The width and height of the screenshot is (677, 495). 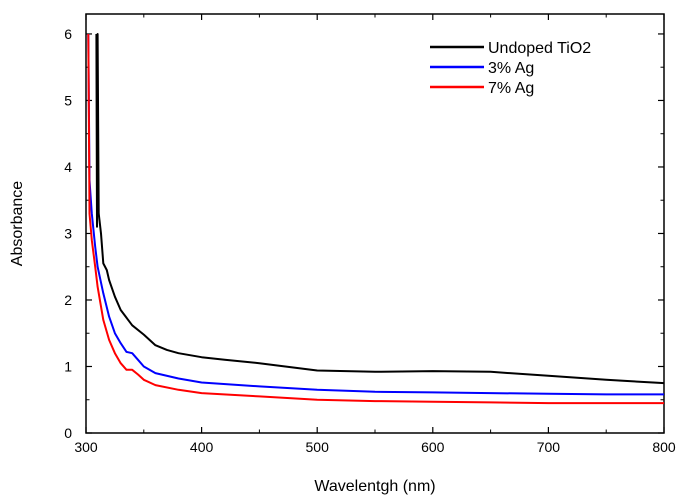 I want to click on y-axis-title: Absorbance, so click(x=17, y=223).